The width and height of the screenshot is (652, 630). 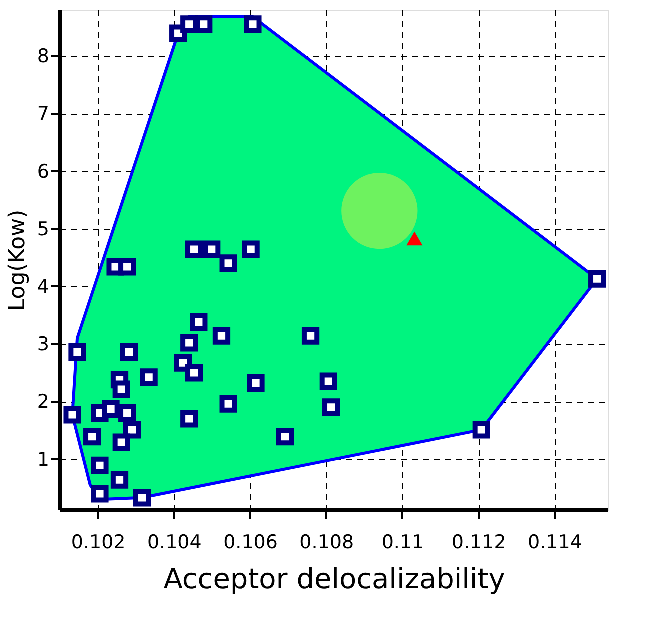 I want to click on x-axis-title: Acceptor delocalizability, so click(x=335, y=579).